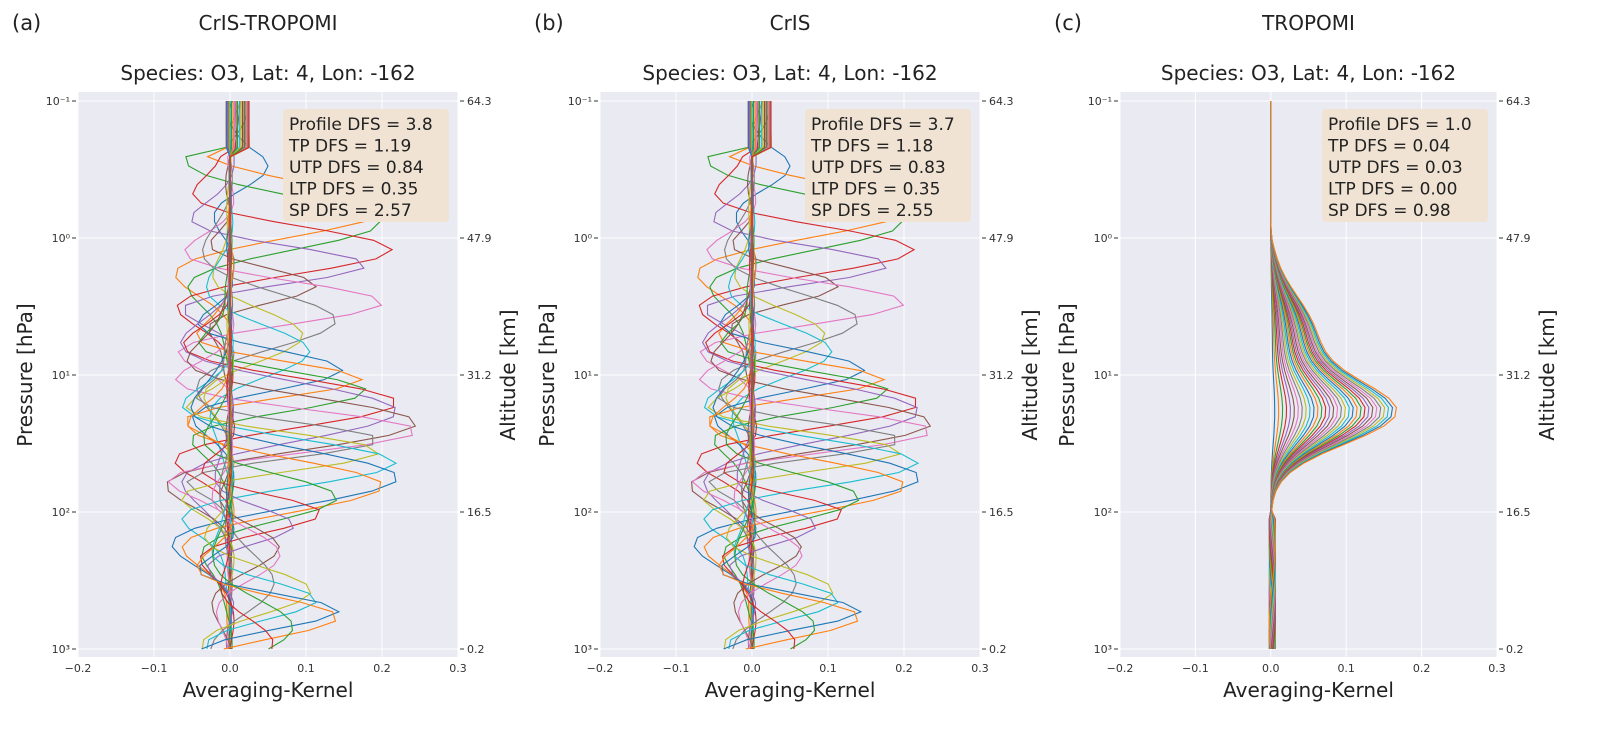  What do you see at coordinates (356, 168) in the screenshot?
I see `dfs-stat: UTP DFS = 0.84` at bounding box center [356, 168].